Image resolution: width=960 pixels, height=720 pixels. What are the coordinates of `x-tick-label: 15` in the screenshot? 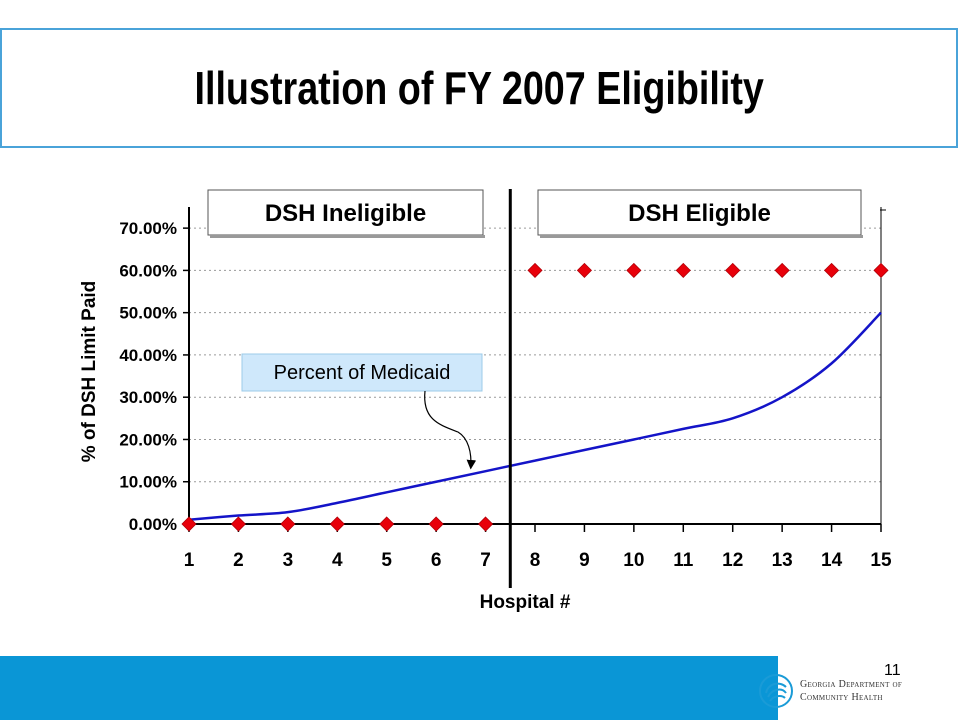 It's located at (881, 560).